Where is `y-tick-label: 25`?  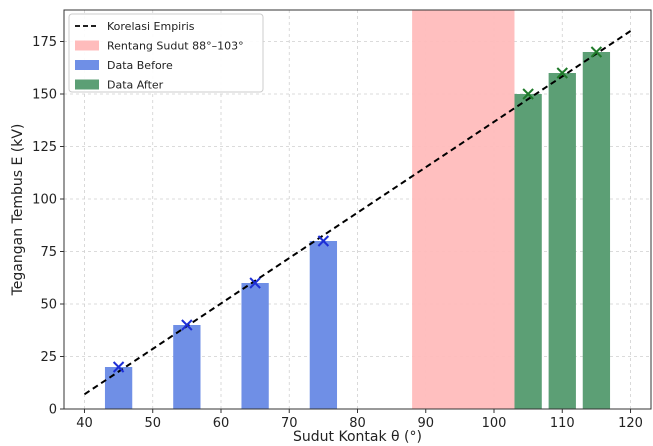
y-tick-label: 25 is located at coordinates (48, 357).